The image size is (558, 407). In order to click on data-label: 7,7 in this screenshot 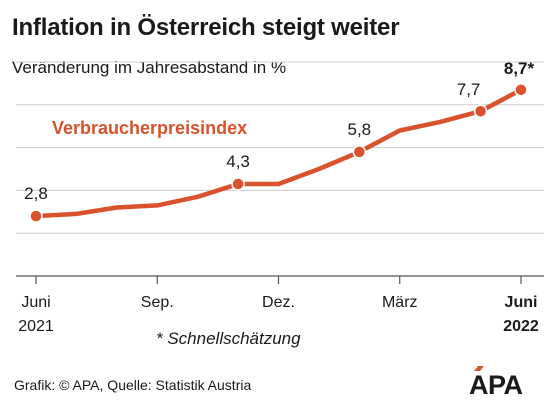, I will do `click(469, 89)`.